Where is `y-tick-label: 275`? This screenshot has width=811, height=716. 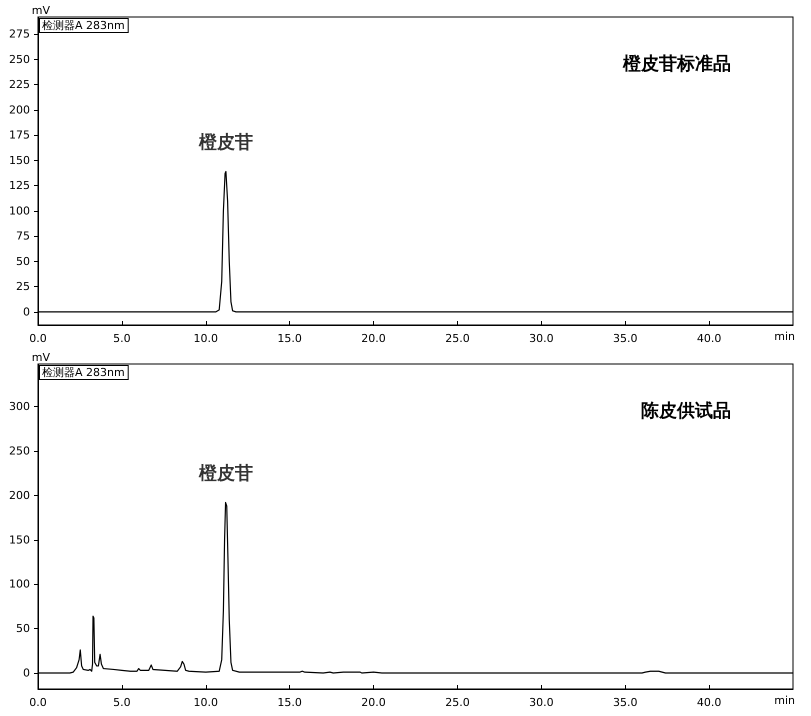
y-tick-label: 275 is located at coordinates (19, 34).